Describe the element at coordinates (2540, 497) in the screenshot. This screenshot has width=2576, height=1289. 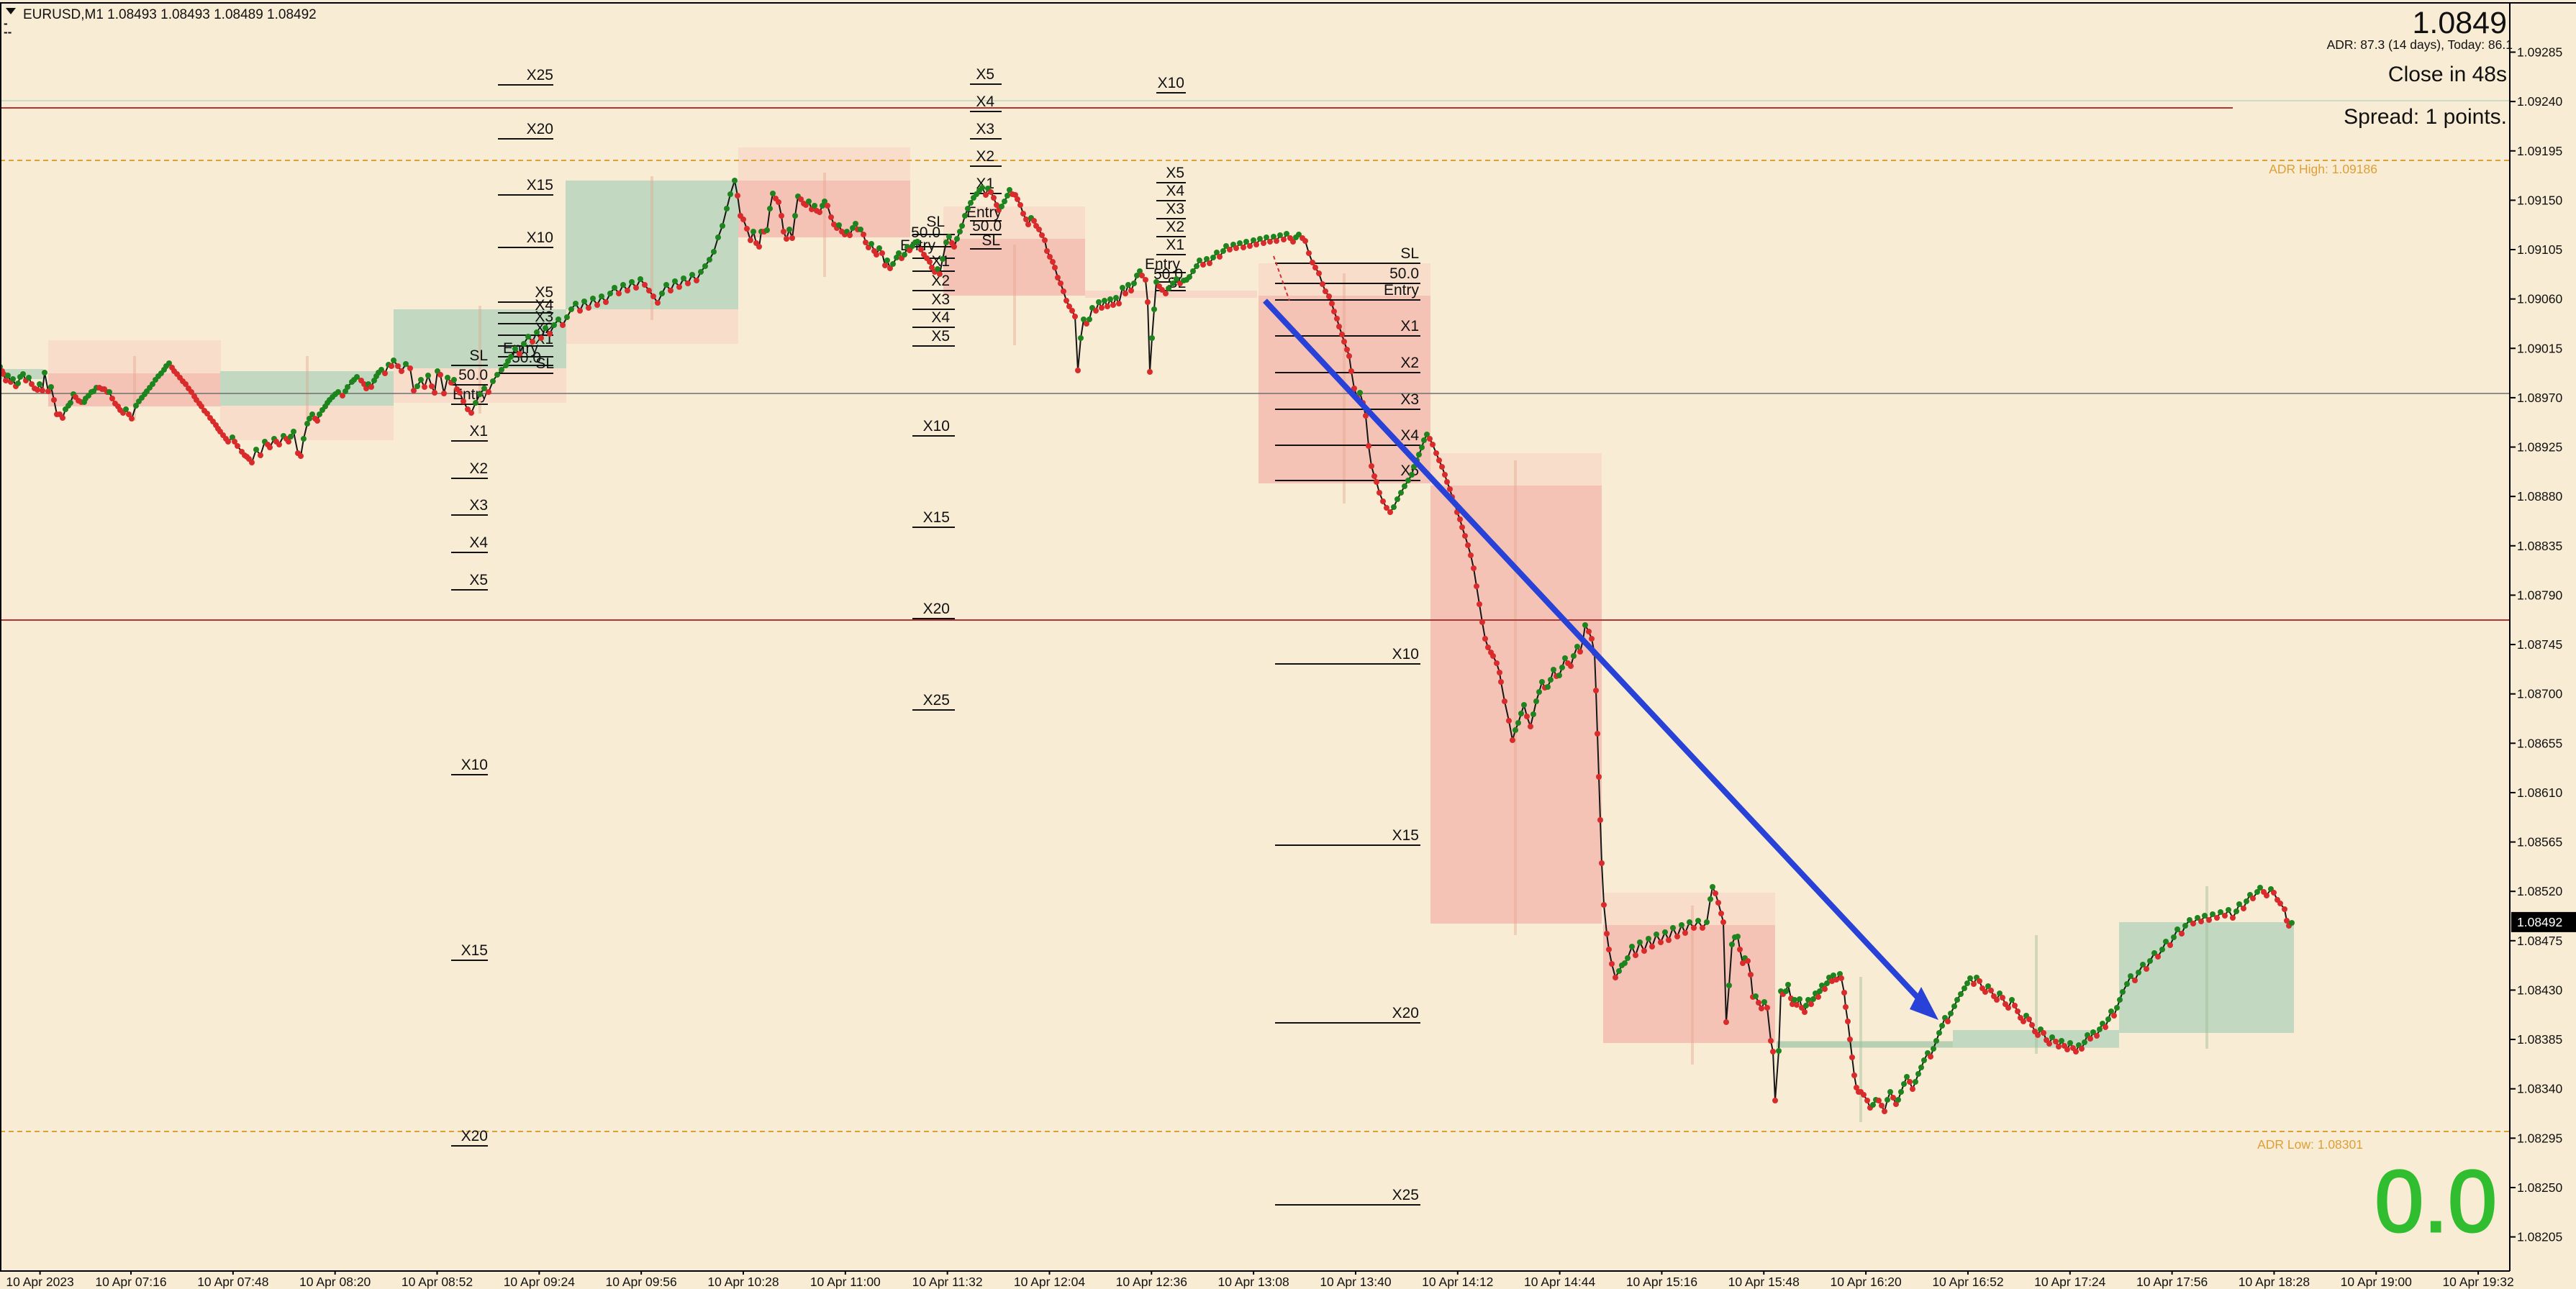
I see `svg-text: 1.08880` at that location.